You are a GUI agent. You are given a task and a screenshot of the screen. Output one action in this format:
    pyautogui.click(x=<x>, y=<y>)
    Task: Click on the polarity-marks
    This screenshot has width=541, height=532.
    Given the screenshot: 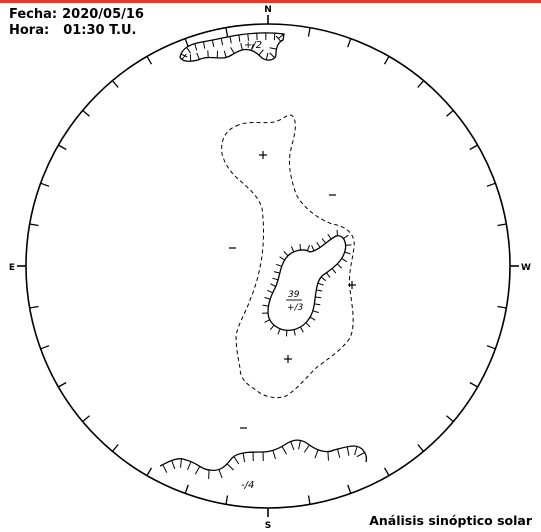 What is the action you would take?
    pyautogui.click(x=292, y=290)
    